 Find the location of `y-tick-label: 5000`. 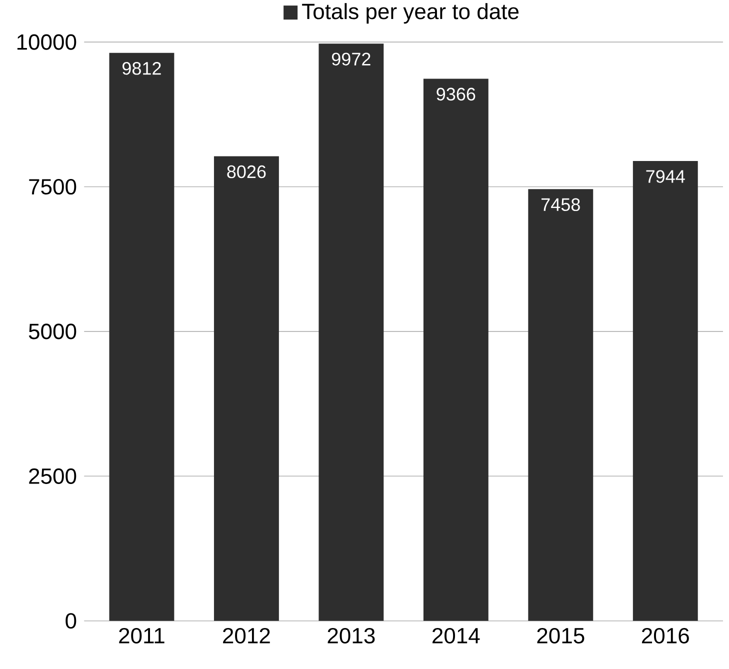

y-tick-label: 5000 is located at coordinates (52, 332).